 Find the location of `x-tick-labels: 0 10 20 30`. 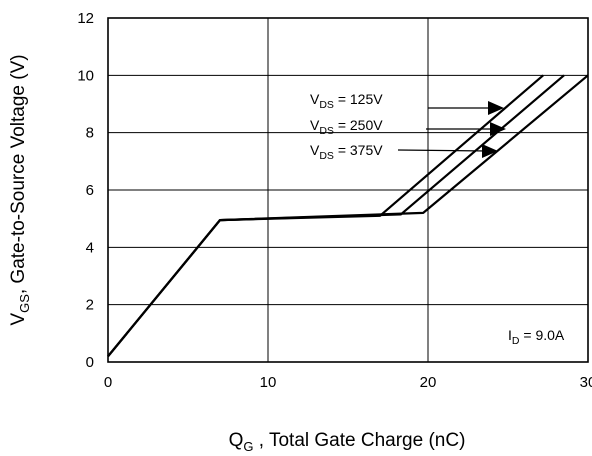

x-tick-labels: 0 10 20 30 is located at coordinates (348, 382).